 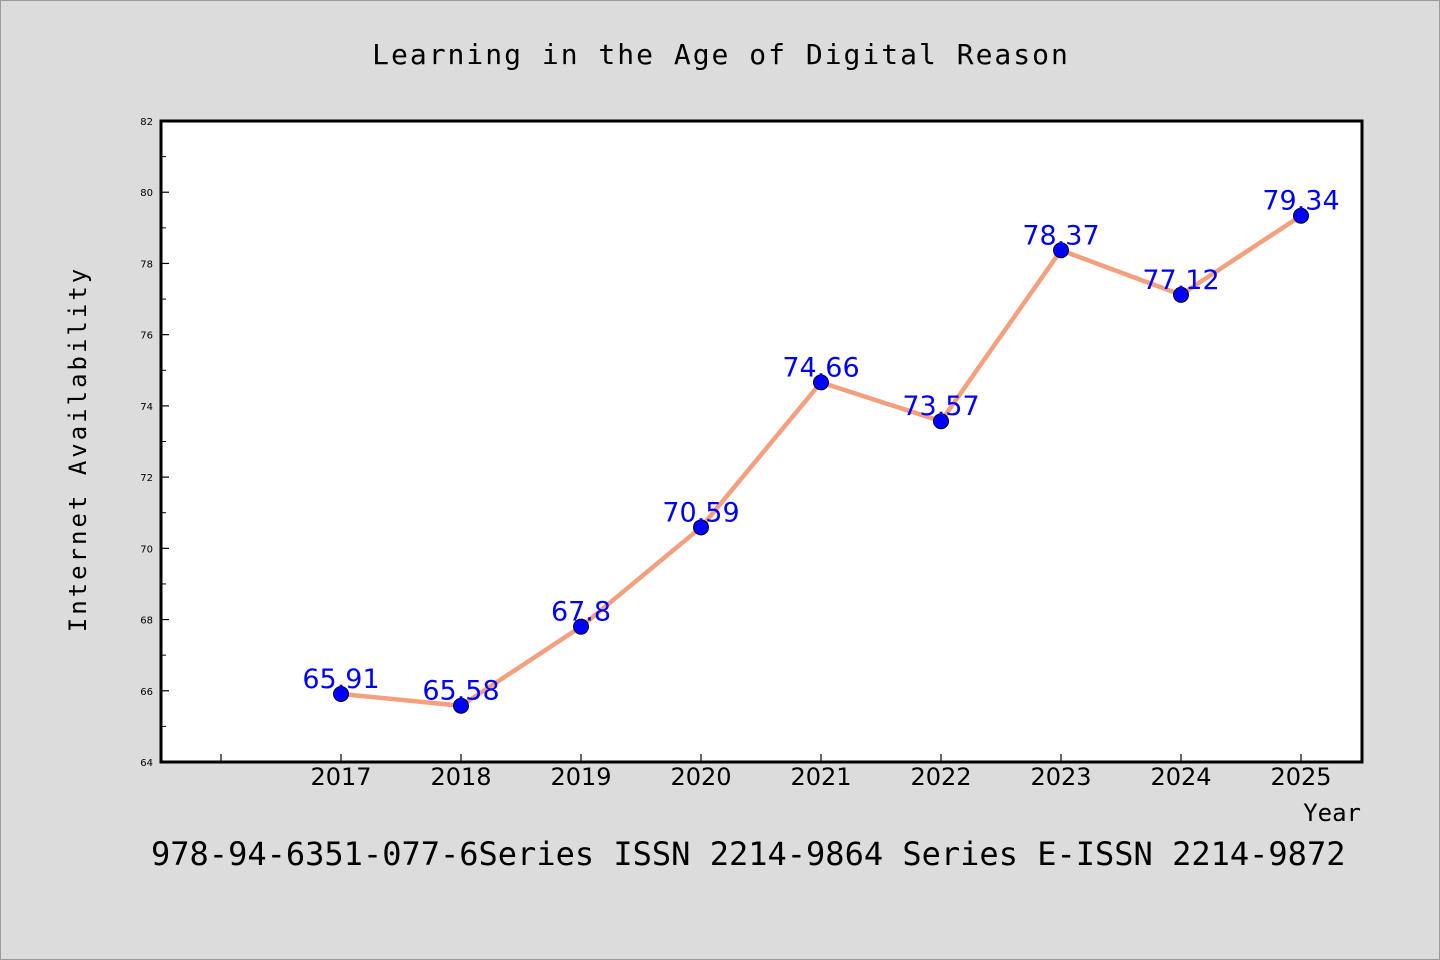 I want to click on x-tick-label: 2020, so click(x=700, y=777).